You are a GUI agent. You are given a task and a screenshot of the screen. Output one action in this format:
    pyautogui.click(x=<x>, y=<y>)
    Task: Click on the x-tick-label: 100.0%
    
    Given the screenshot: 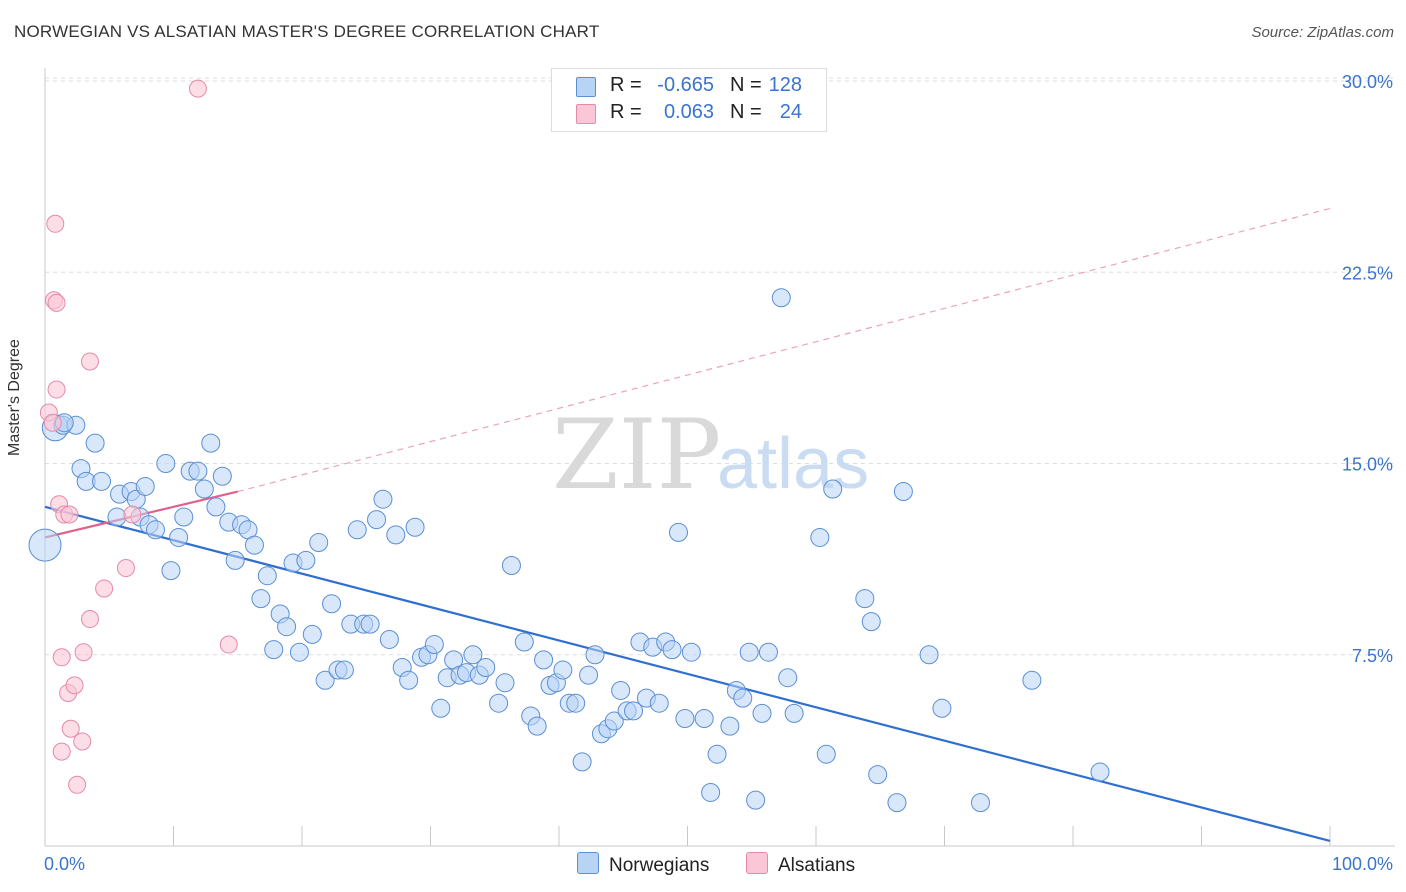 What is the action you would take?
    pyautogui.click(x=1362, y=864)
    